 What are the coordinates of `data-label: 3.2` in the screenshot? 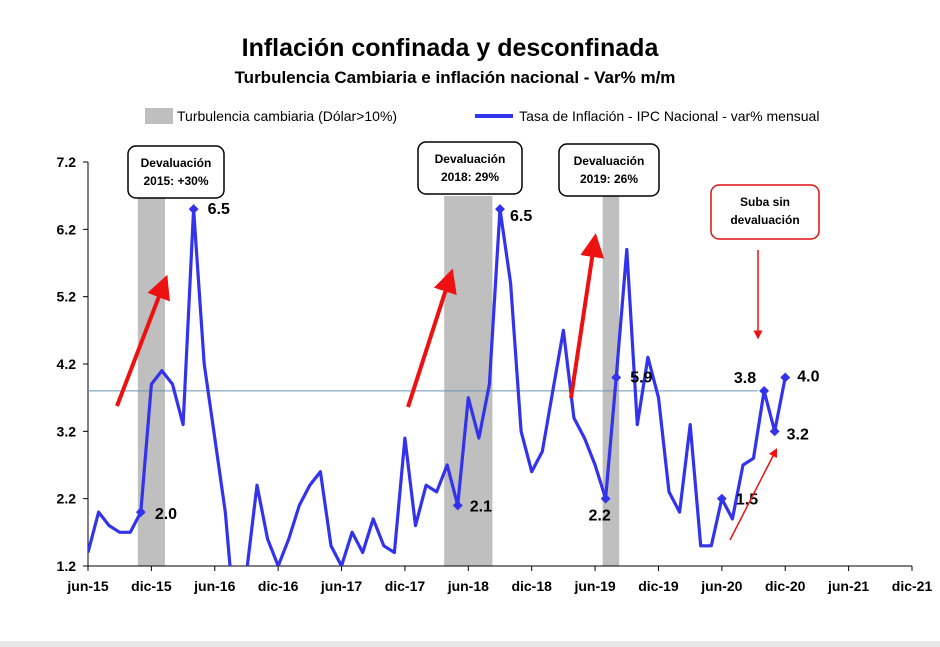 It's located at (798, 434).